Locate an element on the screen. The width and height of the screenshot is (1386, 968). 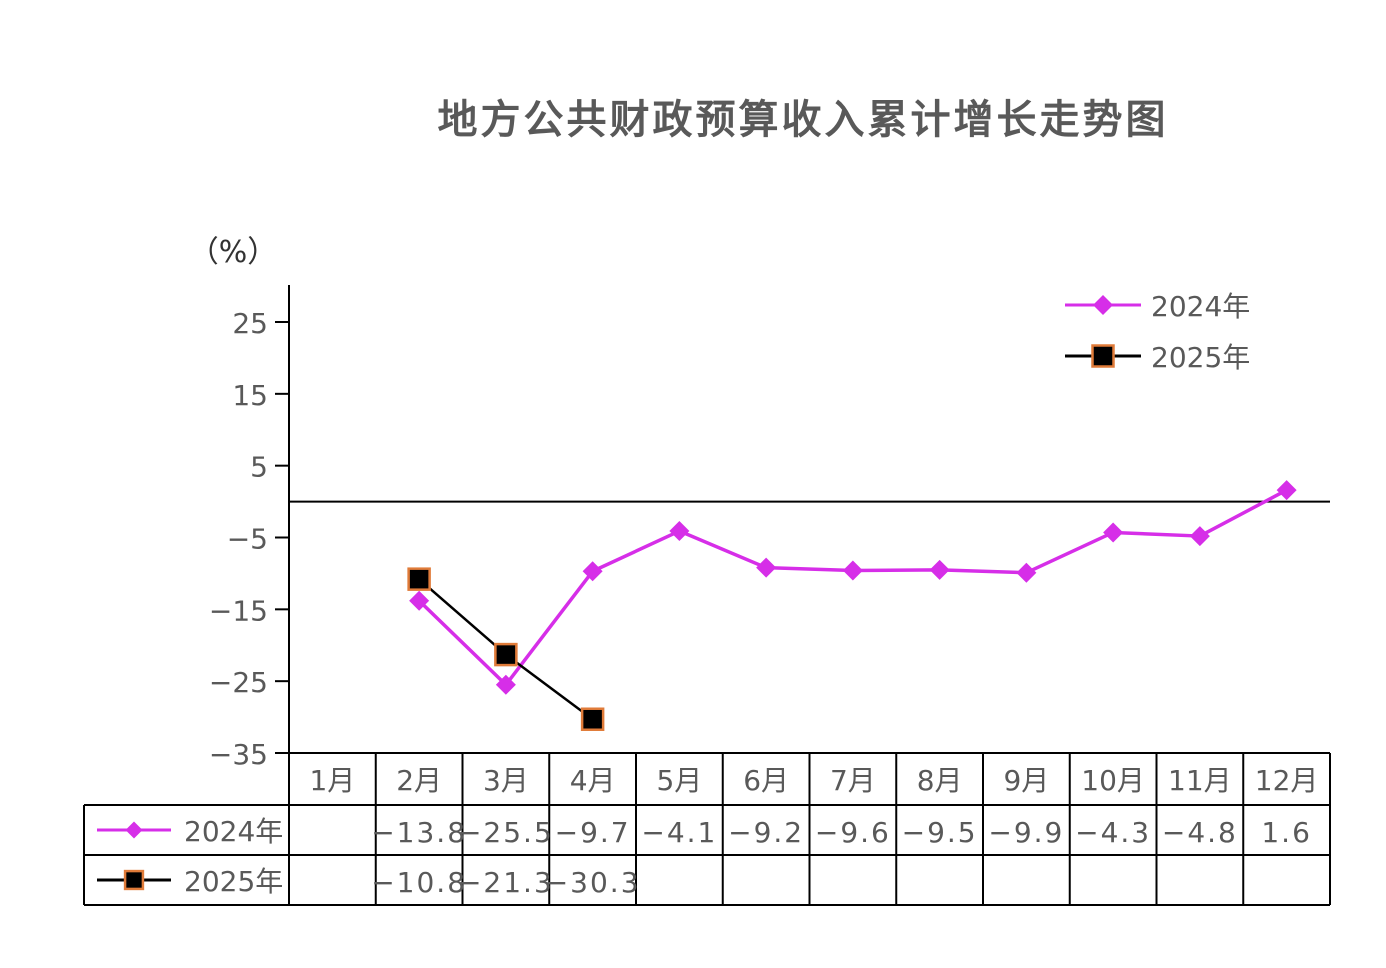
x-category-label: 3月 is located at coordinates (506, 780).